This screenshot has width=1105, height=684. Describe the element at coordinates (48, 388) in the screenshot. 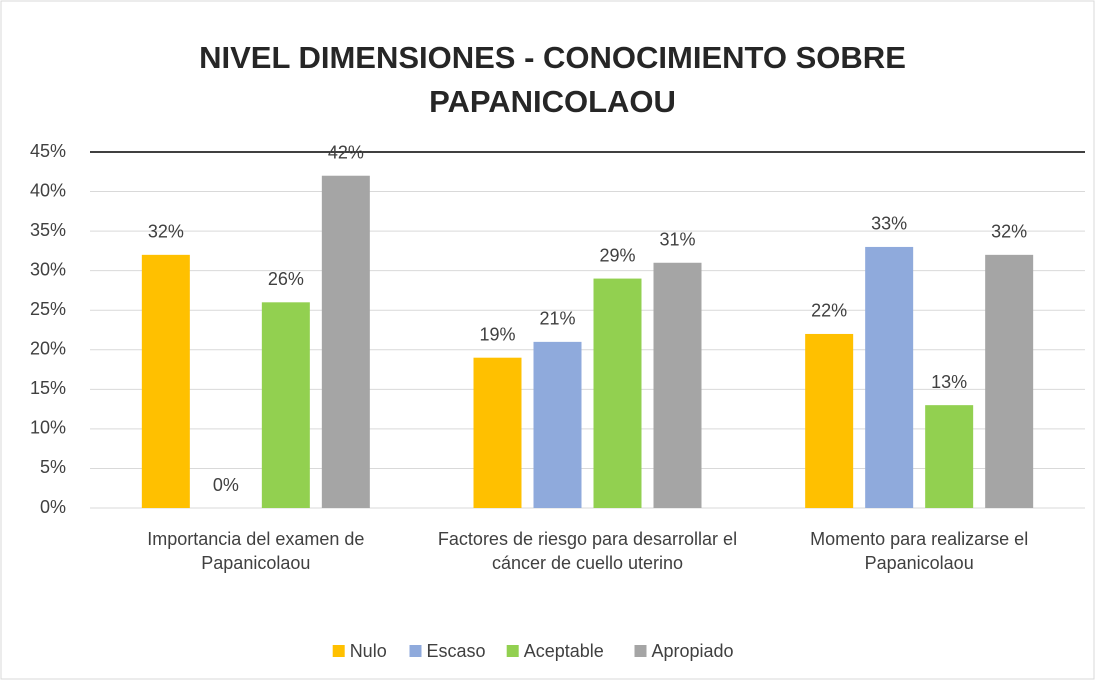

I see `y-tick-label: 15%` at that location.